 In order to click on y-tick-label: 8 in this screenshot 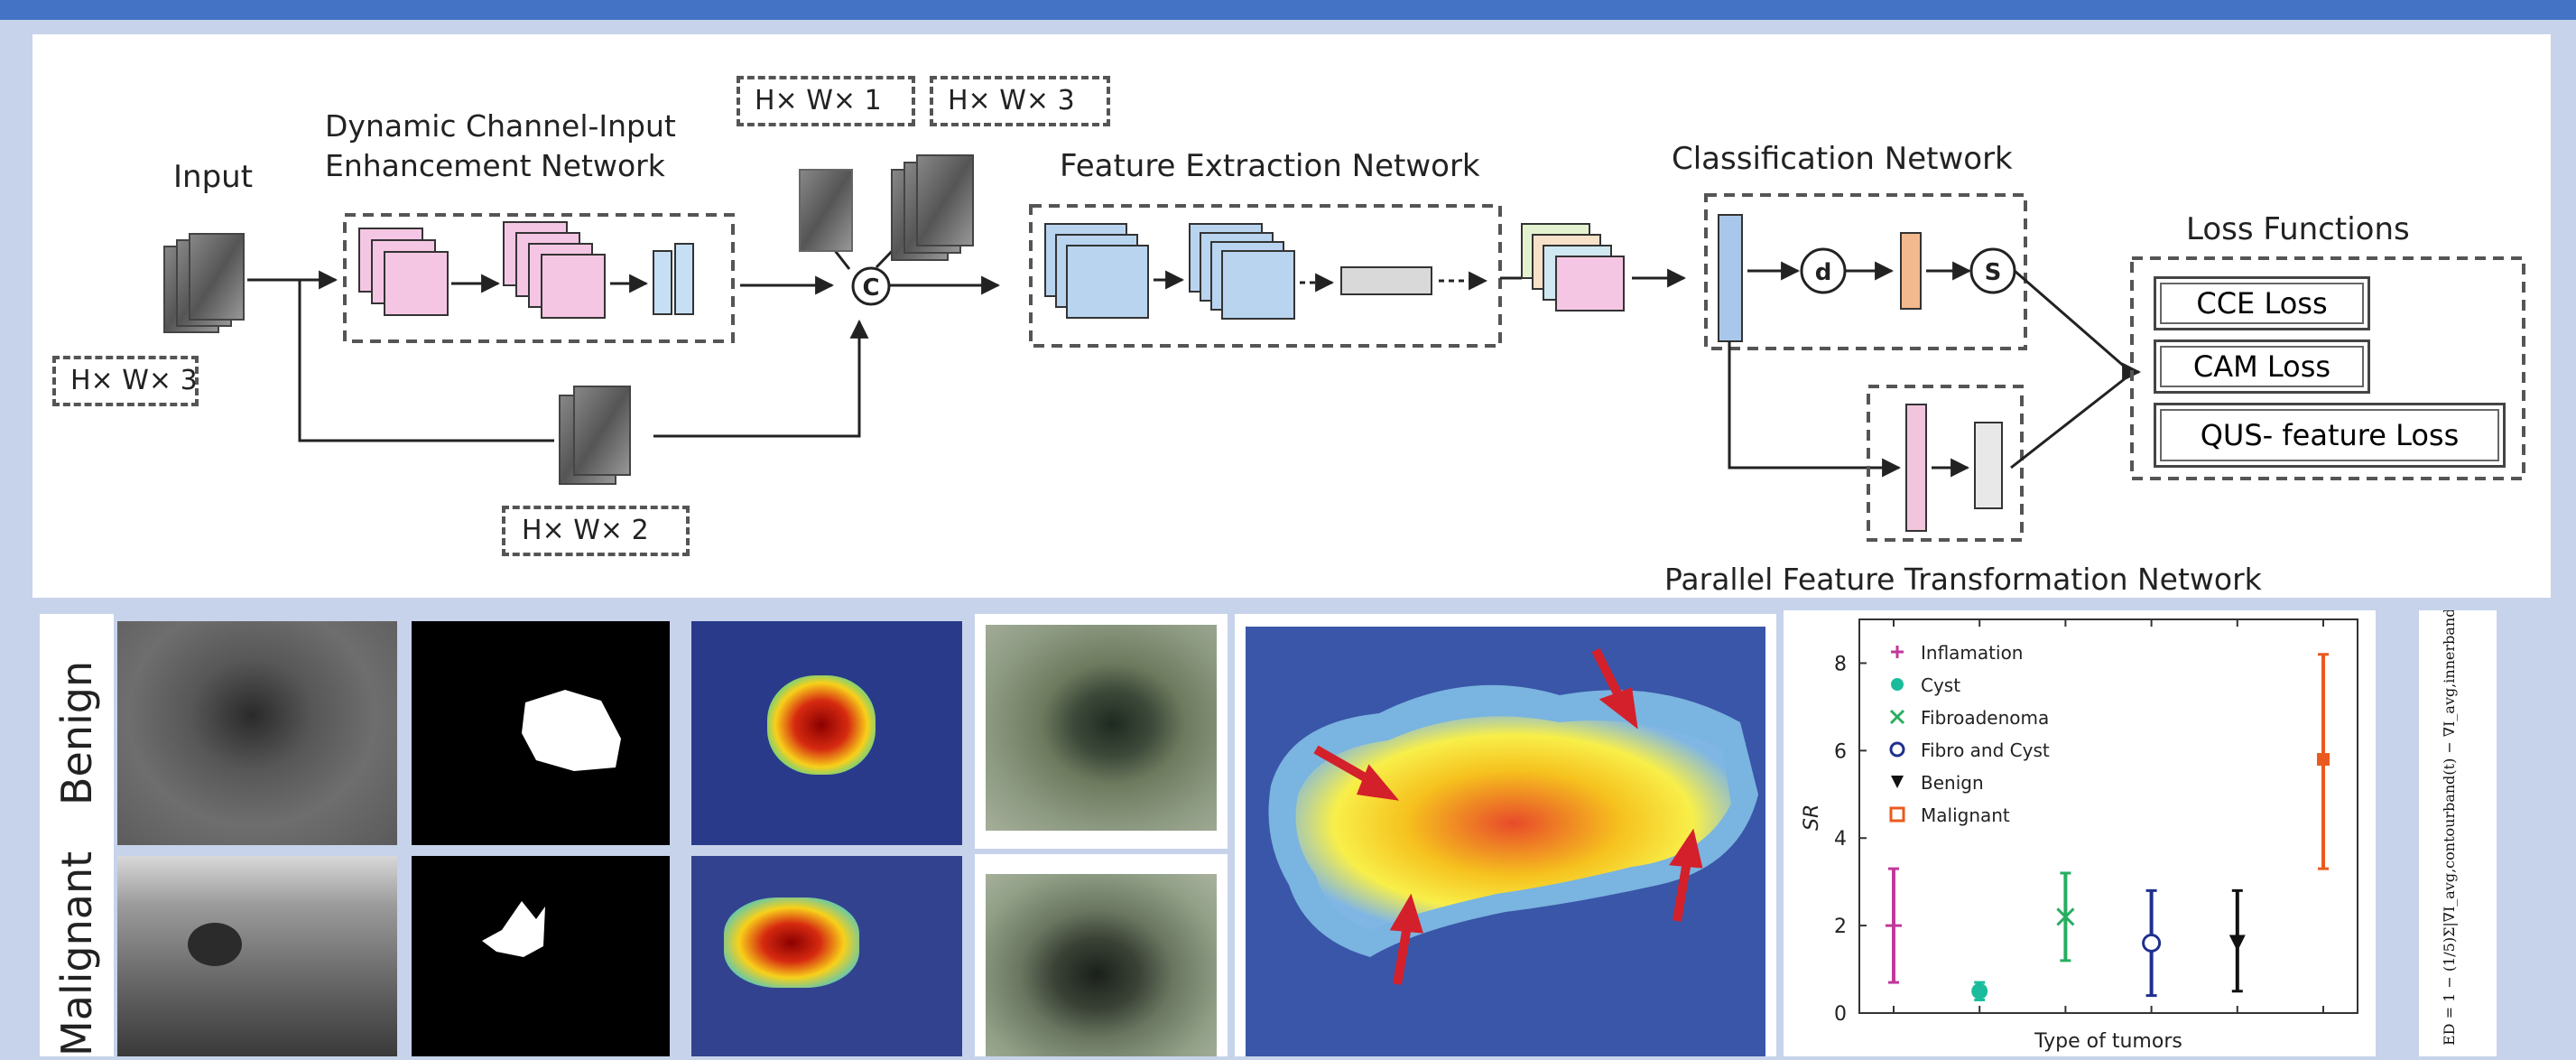, I will do `click(1841, 664)`.